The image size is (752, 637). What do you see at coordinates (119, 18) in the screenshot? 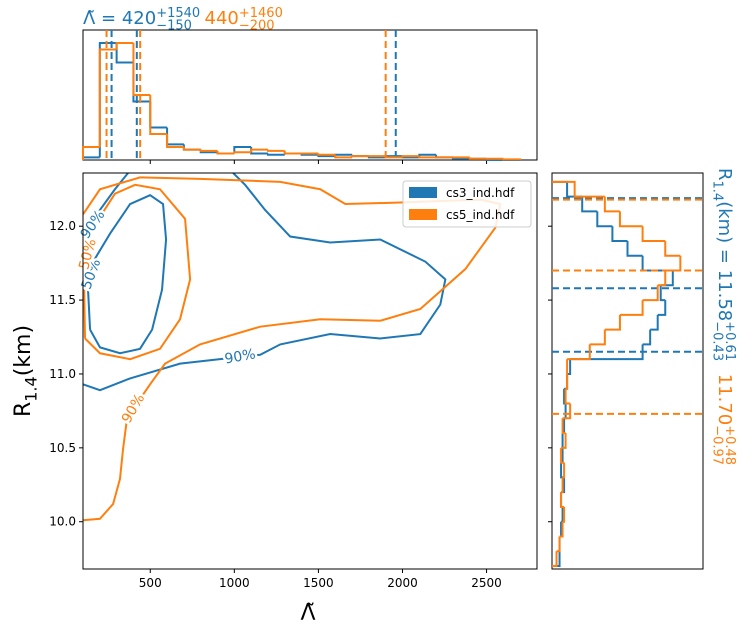
I see `text-run: Λ̃ = 420` at bounding box center [119, 18].